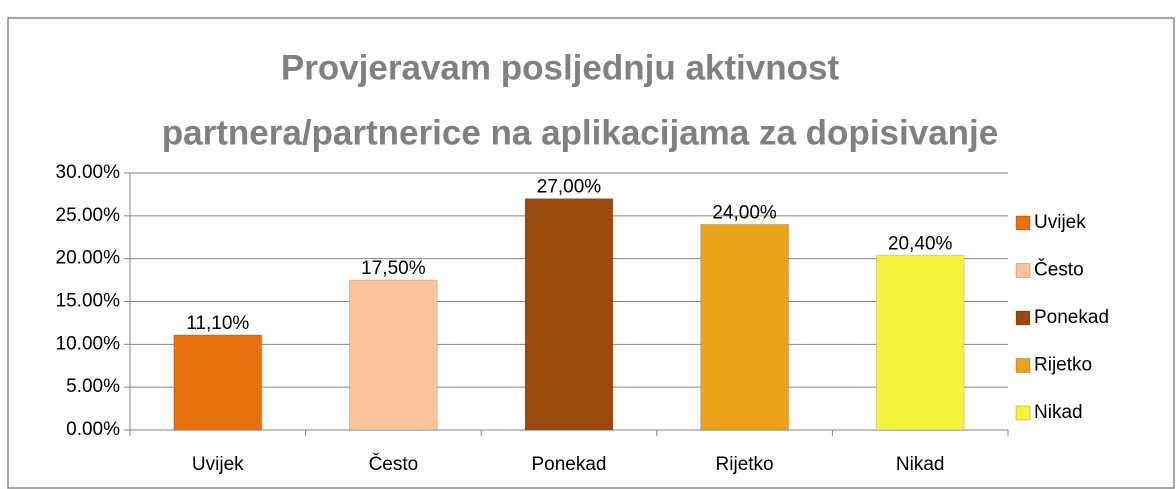  What do you see at coordinates (569, 187) in the screenshot?
I see `data-label: 27,00%` at bounding box center [569, 187].